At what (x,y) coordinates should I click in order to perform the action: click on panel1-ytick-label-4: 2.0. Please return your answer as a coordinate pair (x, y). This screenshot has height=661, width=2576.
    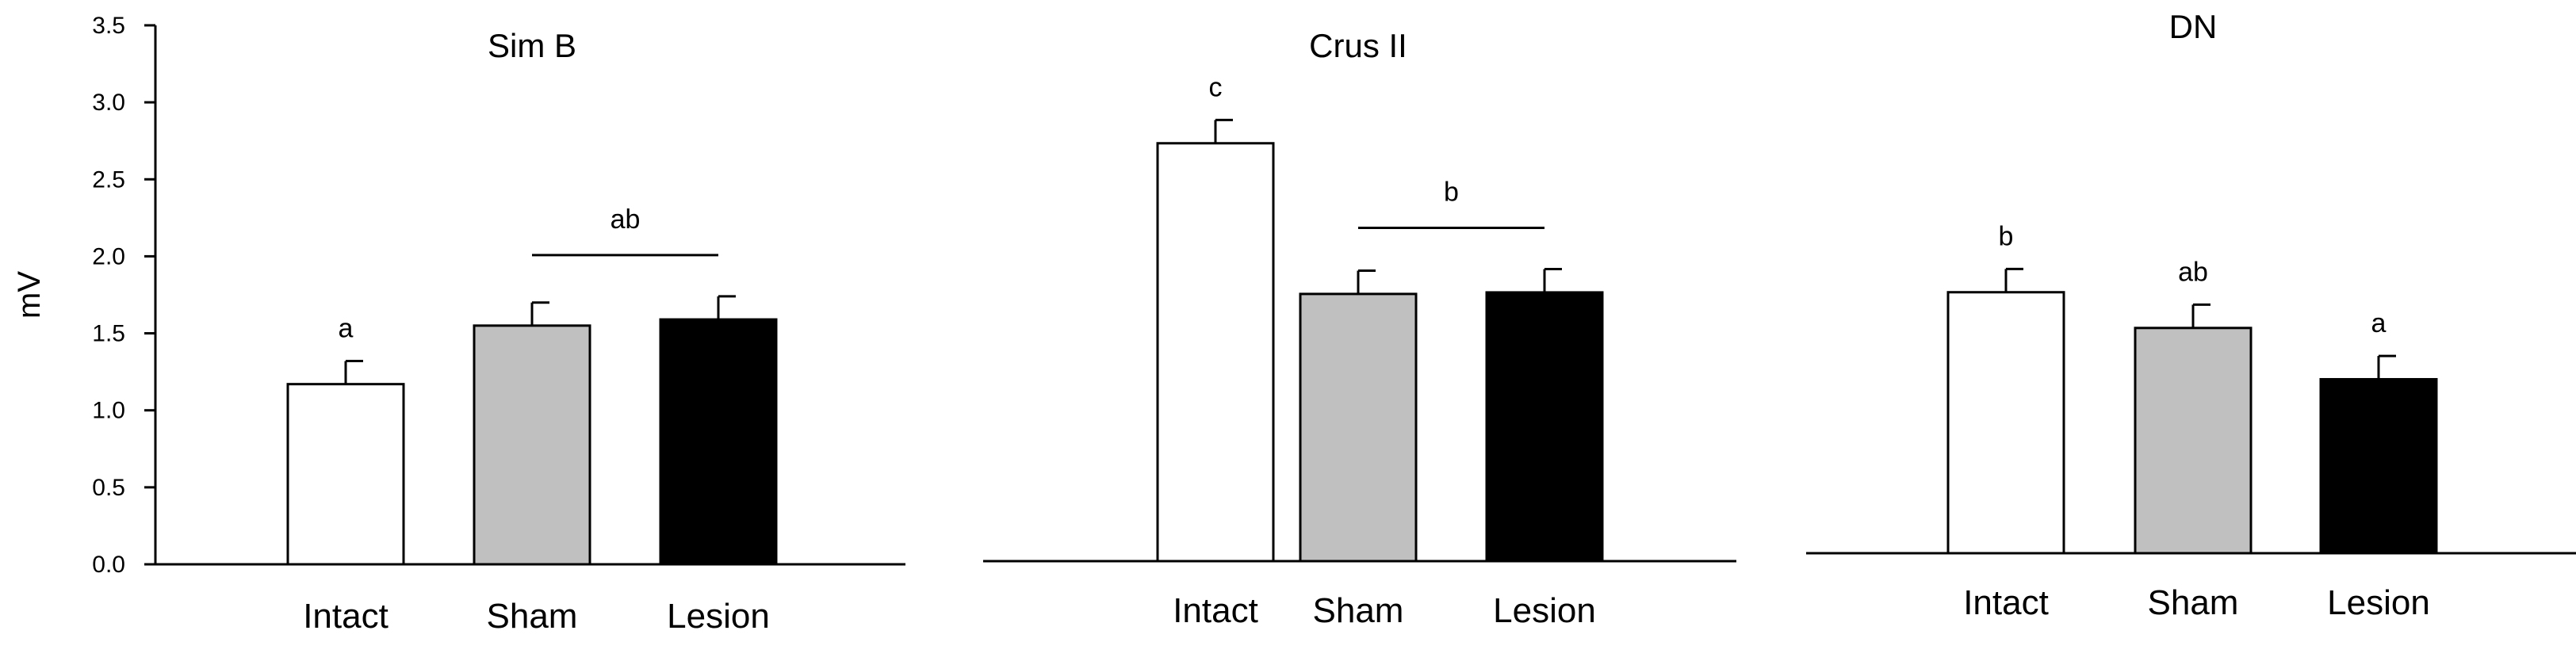
    Looking at the image, I should click on (108, 256).